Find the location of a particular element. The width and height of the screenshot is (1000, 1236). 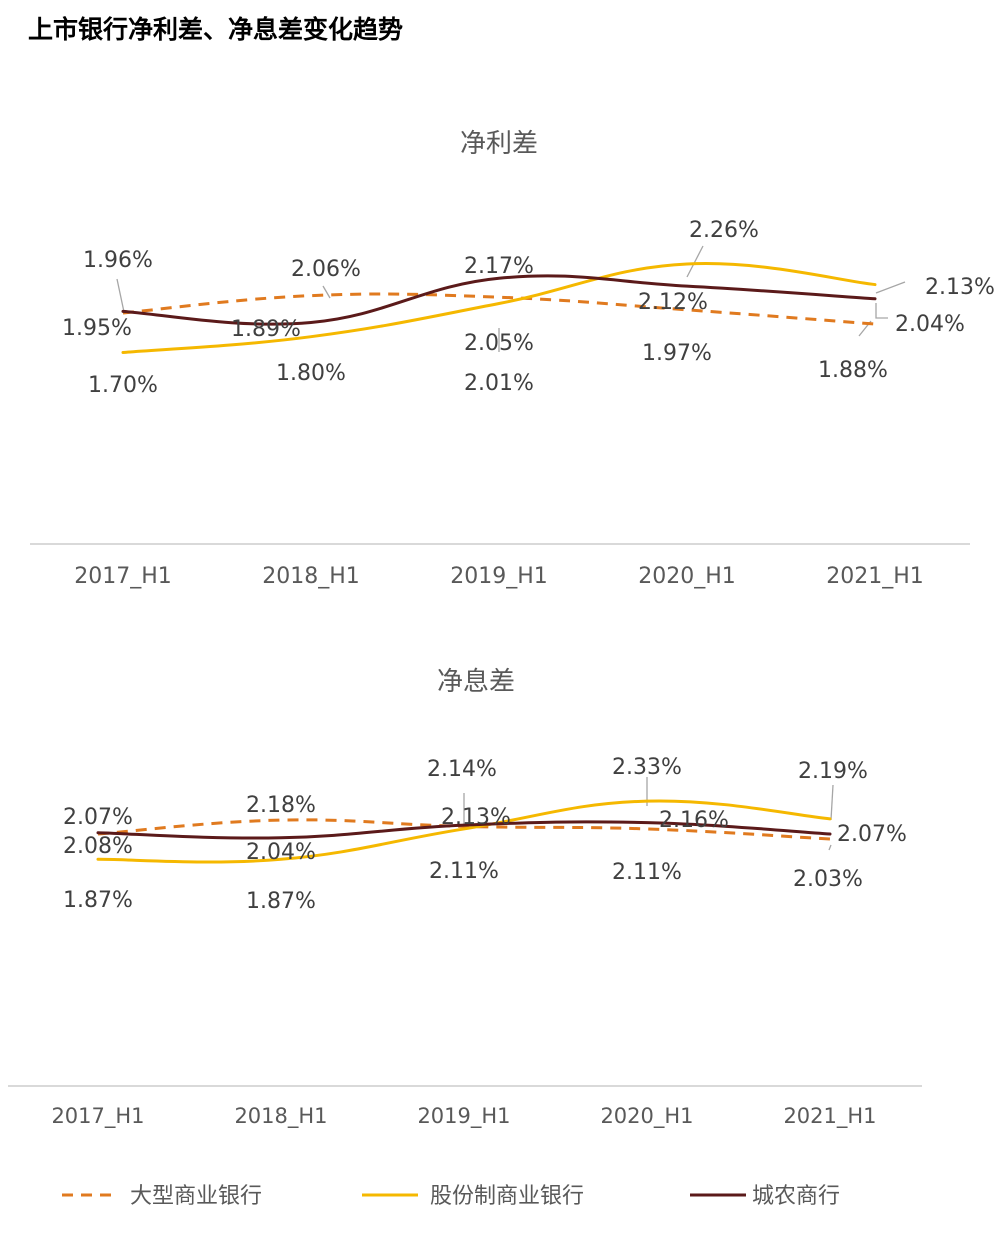

data-label-joint: 1.80% is located at coordinates (311, 373).